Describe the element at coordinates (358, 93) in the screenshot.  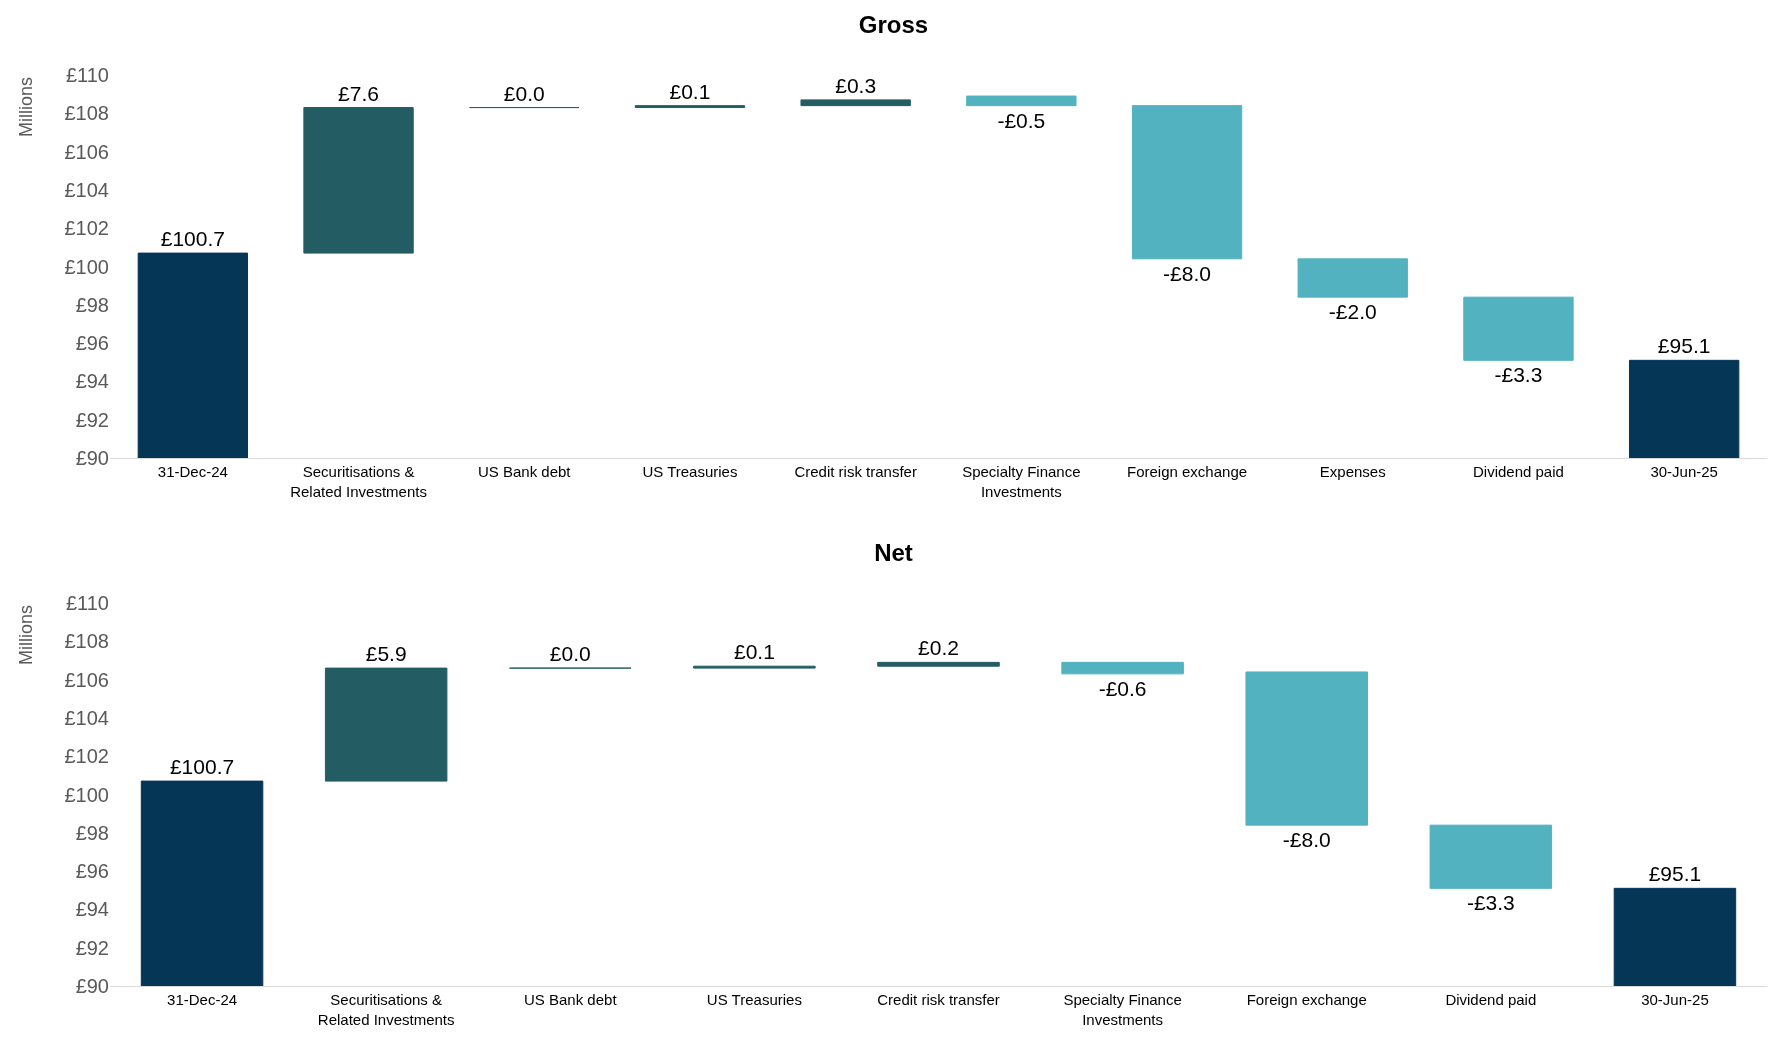
I see `data-label: £7.6` at that location.